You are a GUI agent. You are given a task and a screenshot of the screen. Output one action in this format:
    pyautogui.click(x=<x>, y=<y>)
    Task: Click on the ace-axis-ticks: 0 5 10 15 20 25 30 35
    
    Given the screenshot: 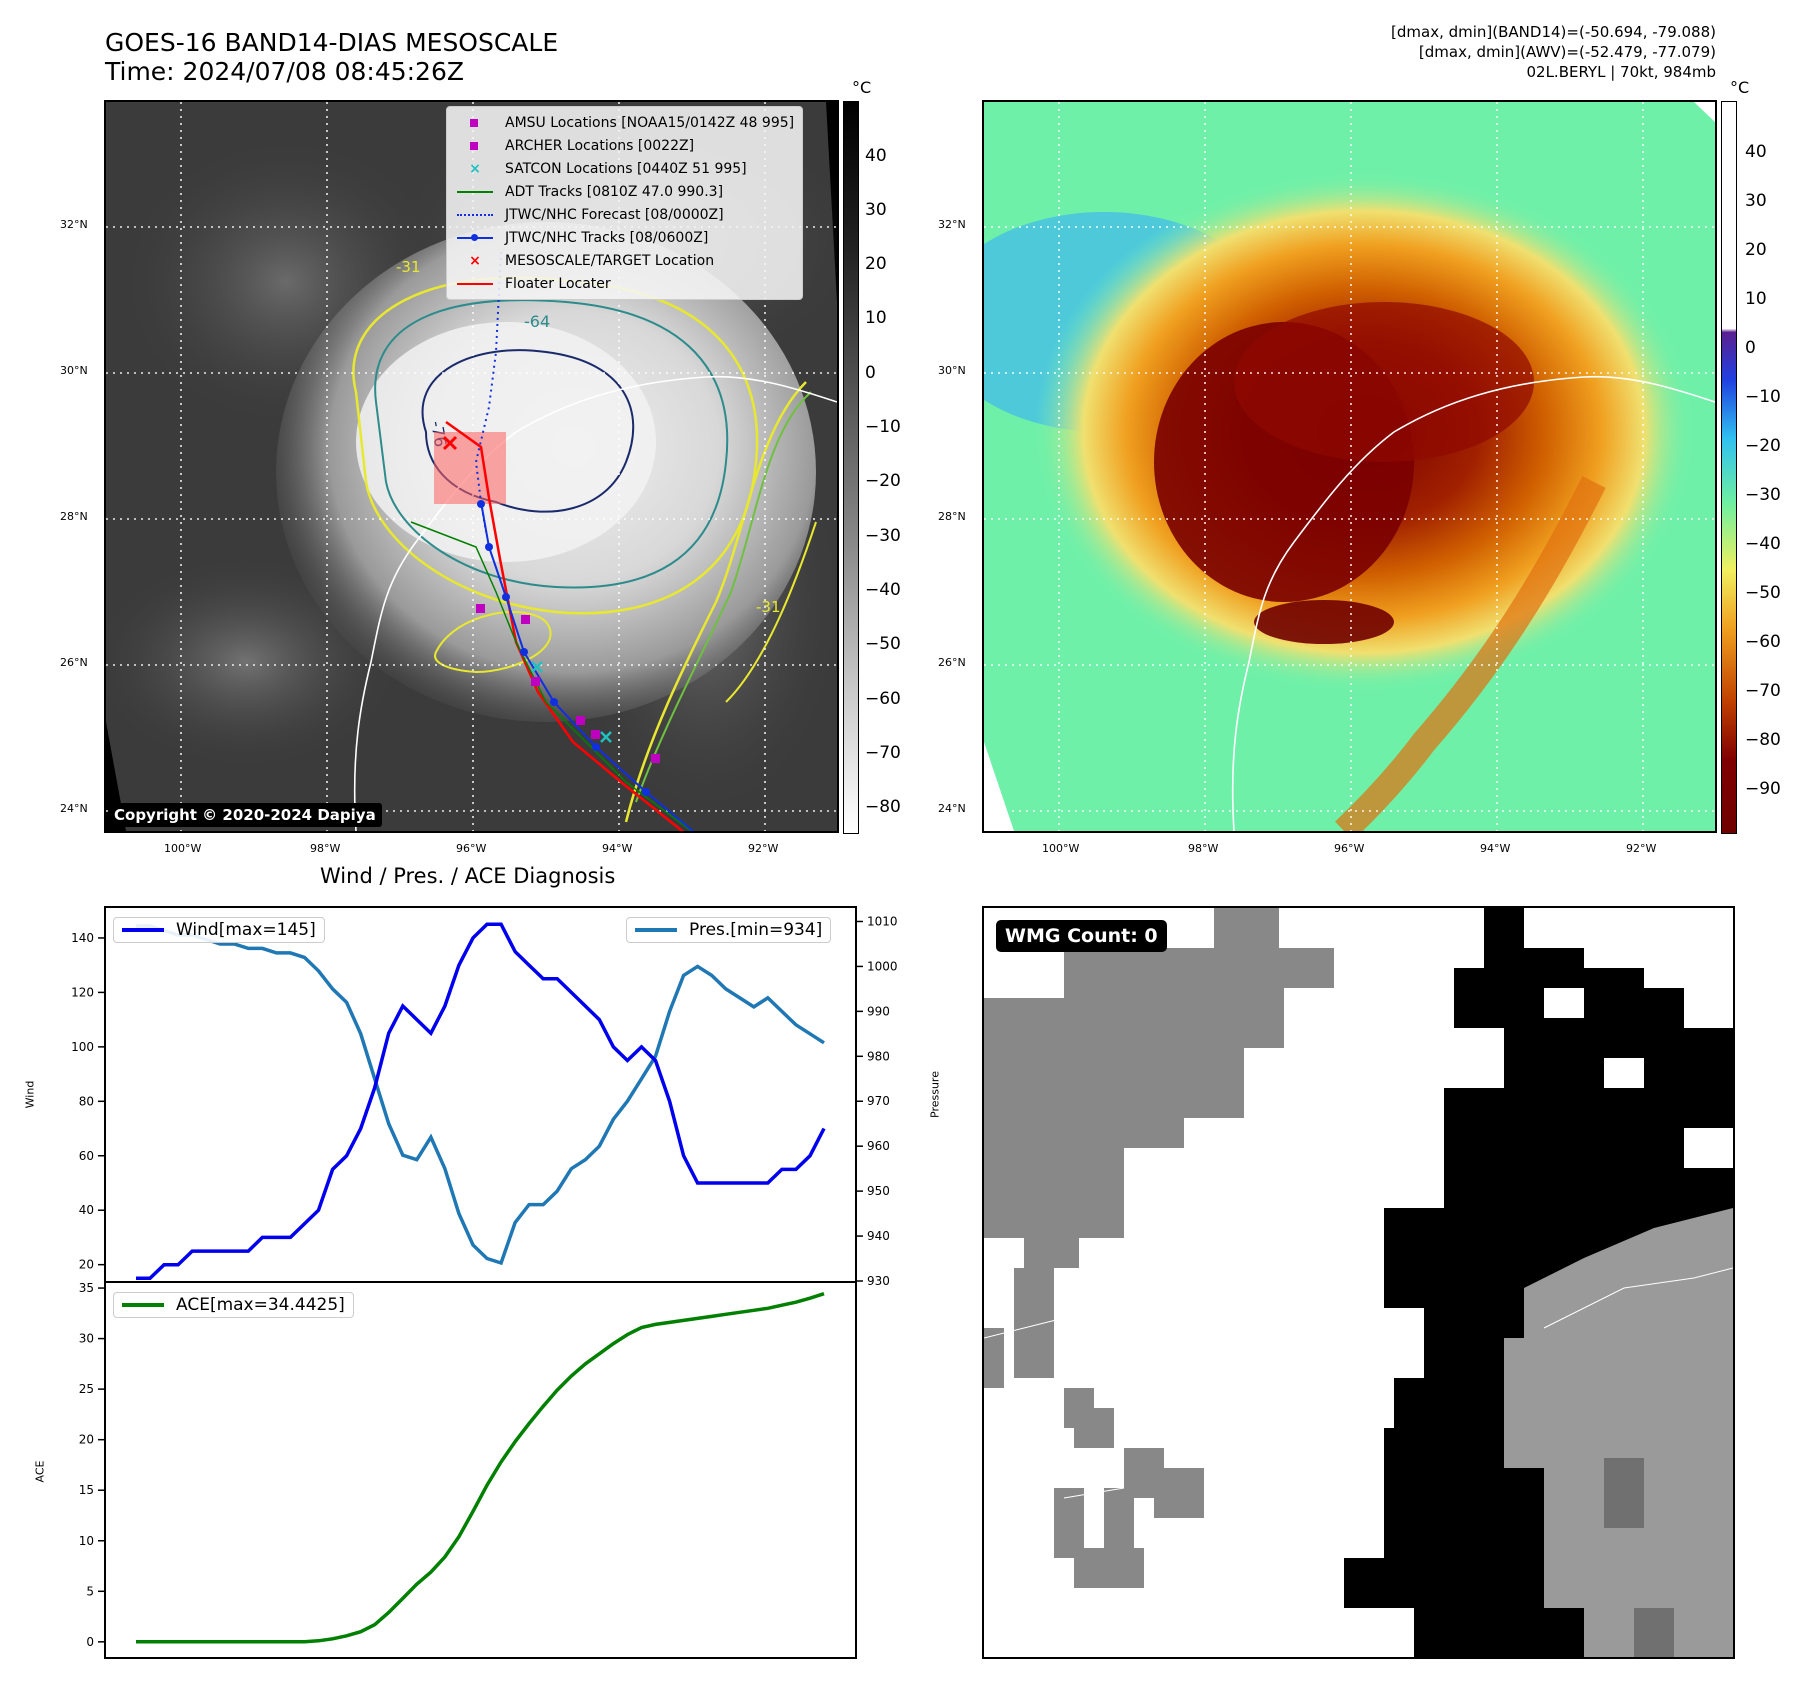 What is the action you would take?
    pyautogui.click(x=91, y=1465)
    